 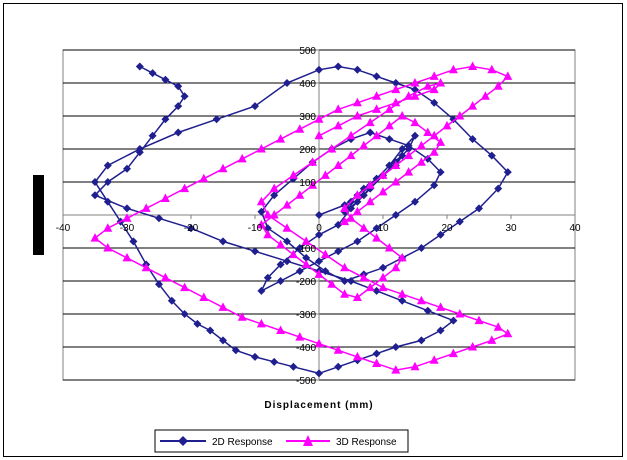 I want to click on x-tick-label-7: 30, so click(x=511, y=228).